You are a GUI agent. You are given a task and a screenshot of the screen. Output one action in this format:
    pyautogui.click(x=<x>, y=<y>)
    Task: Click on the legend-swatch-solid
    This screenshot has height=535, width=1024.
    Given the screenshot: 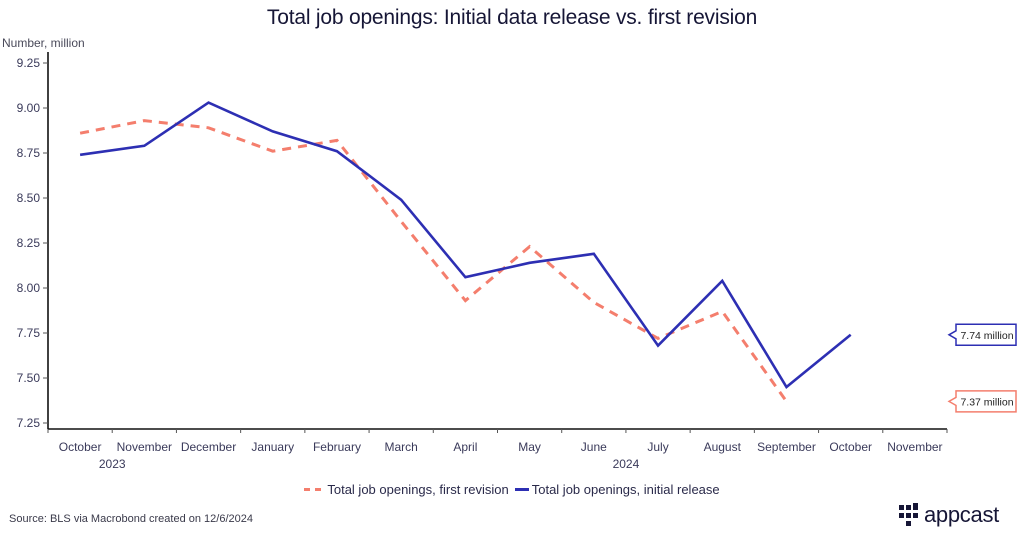 What is the action you would take?
    pyautogui.click(x=521, y=489)
    